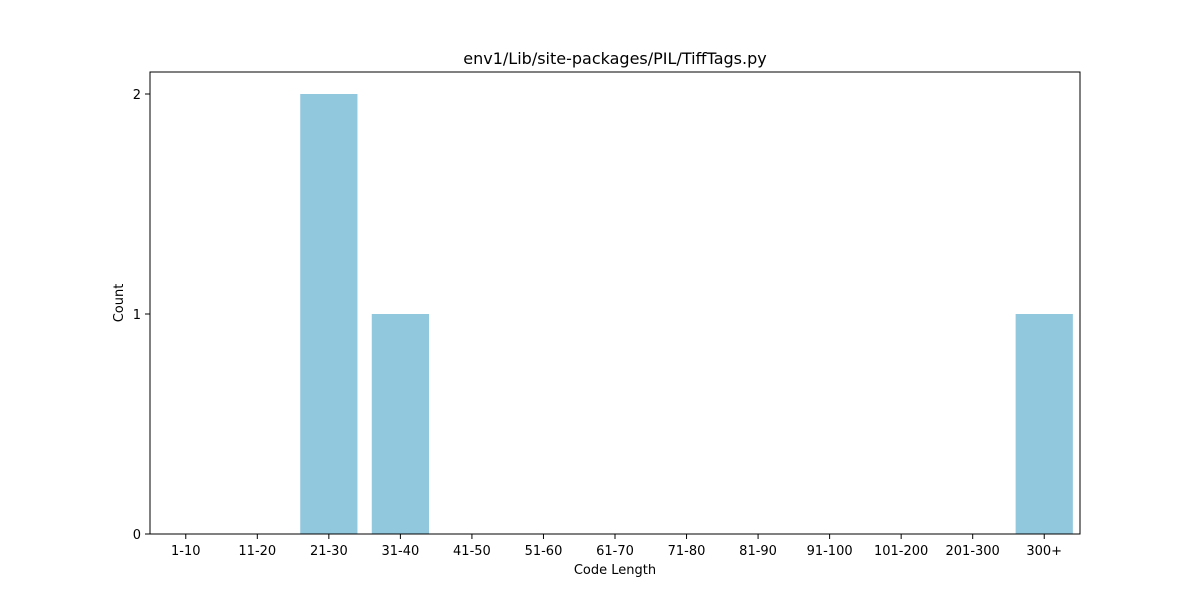 The image size is (1200, 604). Describe the element at coordinates (1044, 551) in the screenshot. I see `x-tick-label: 300+` at that location.